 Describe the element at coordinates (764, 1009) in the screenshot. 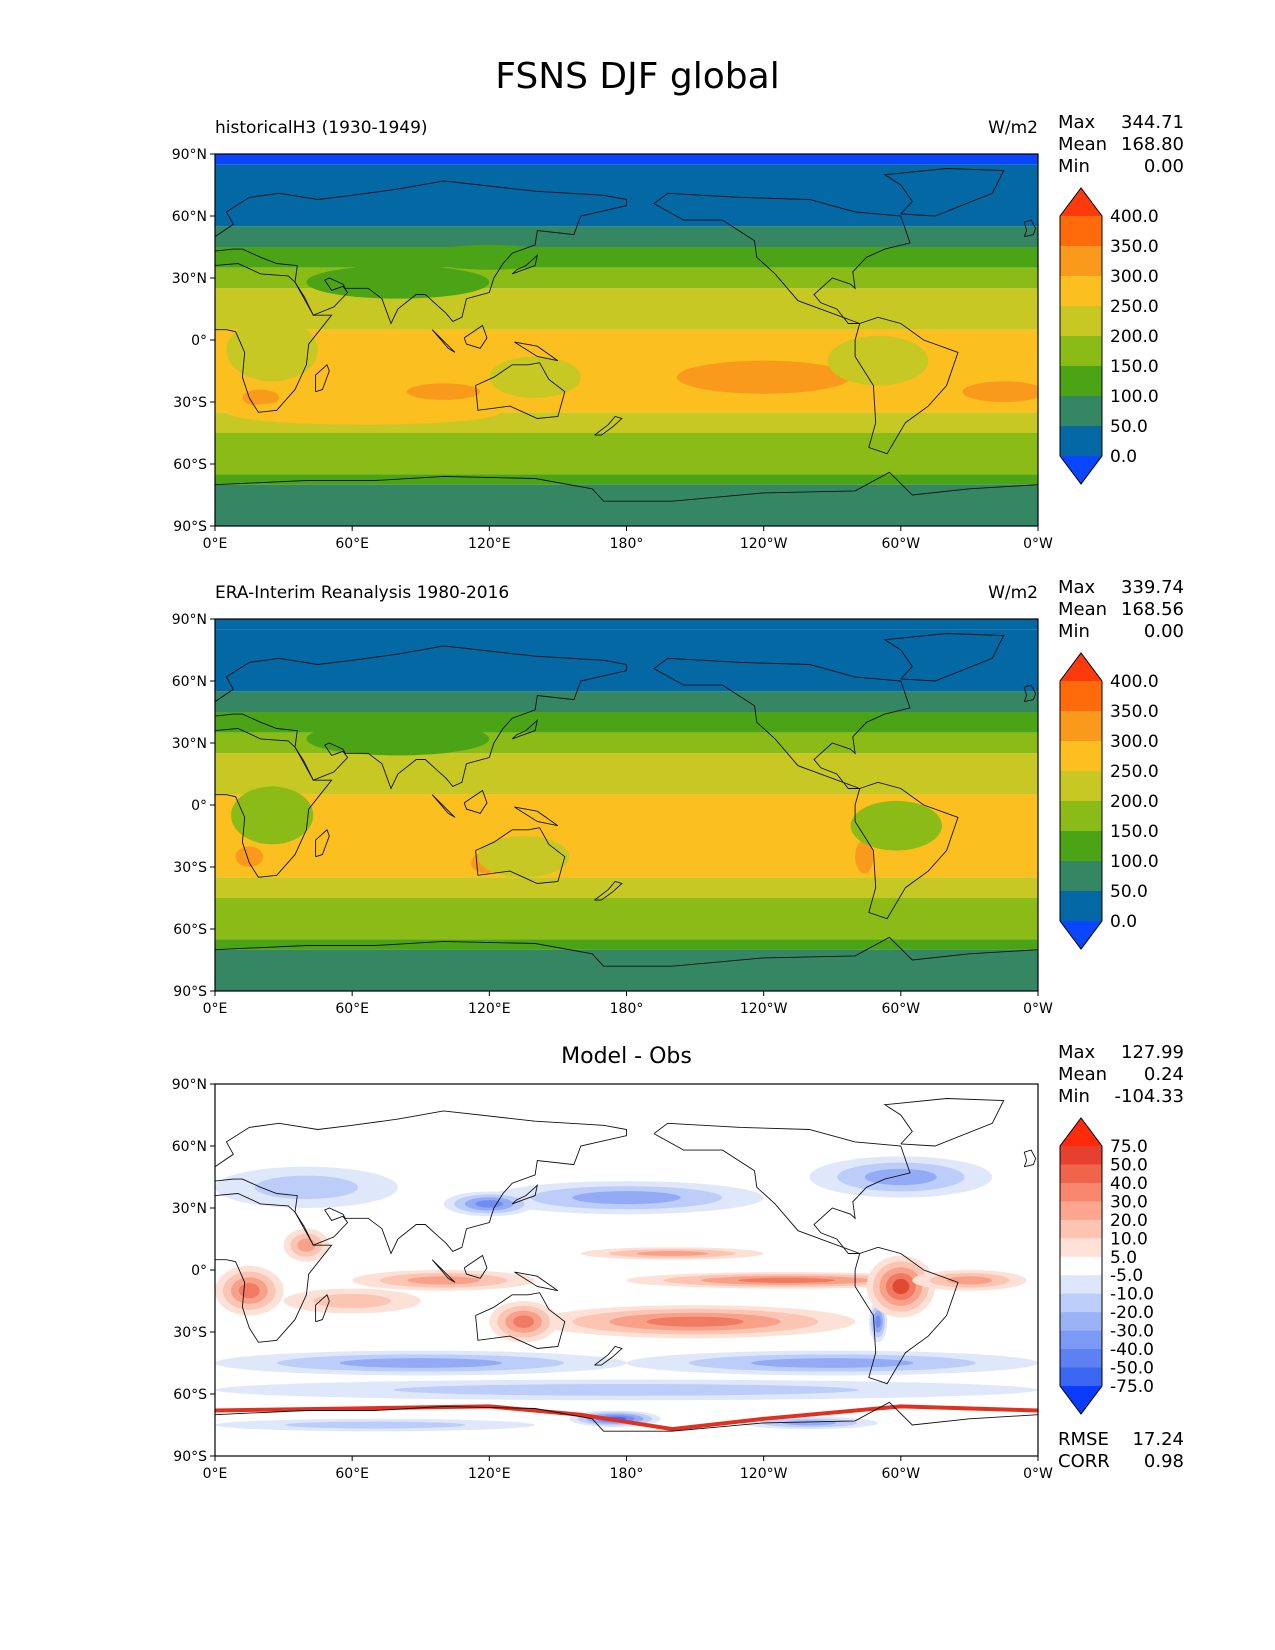

I see `lon-tick-label: 120°W` at that location.